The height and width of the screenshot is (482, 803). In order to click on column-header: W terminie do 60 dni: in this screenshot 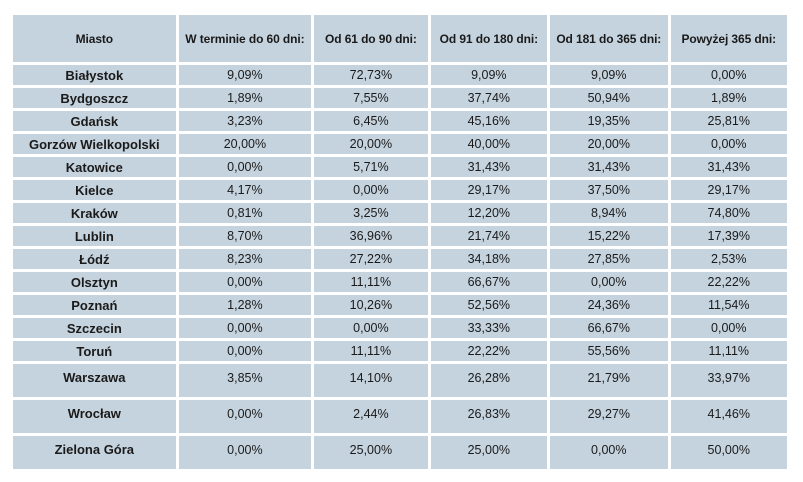, I will do `click(245, 38)`.